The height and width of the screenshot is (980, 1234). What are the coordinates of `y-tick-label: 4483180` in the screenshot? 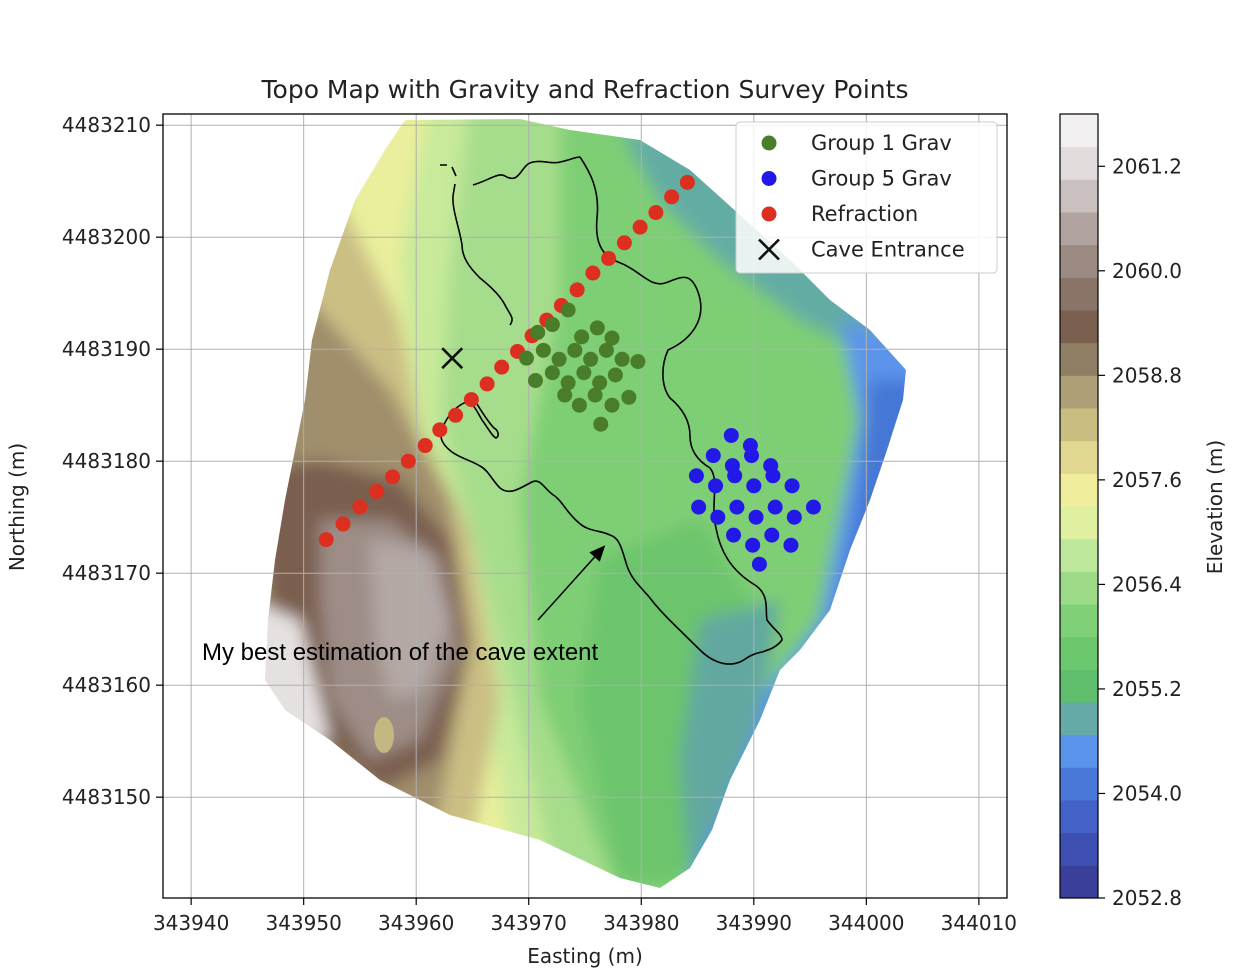 It's located at (106, 461).